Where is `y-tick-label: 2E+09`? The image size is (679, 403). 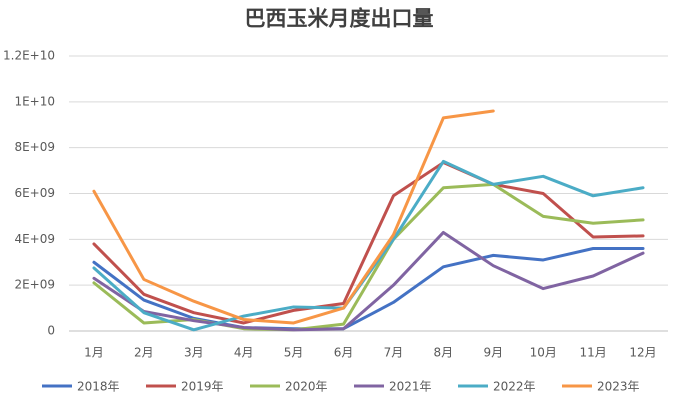 y-tick-label: 2E+09 is located at coordinates (34, 285).